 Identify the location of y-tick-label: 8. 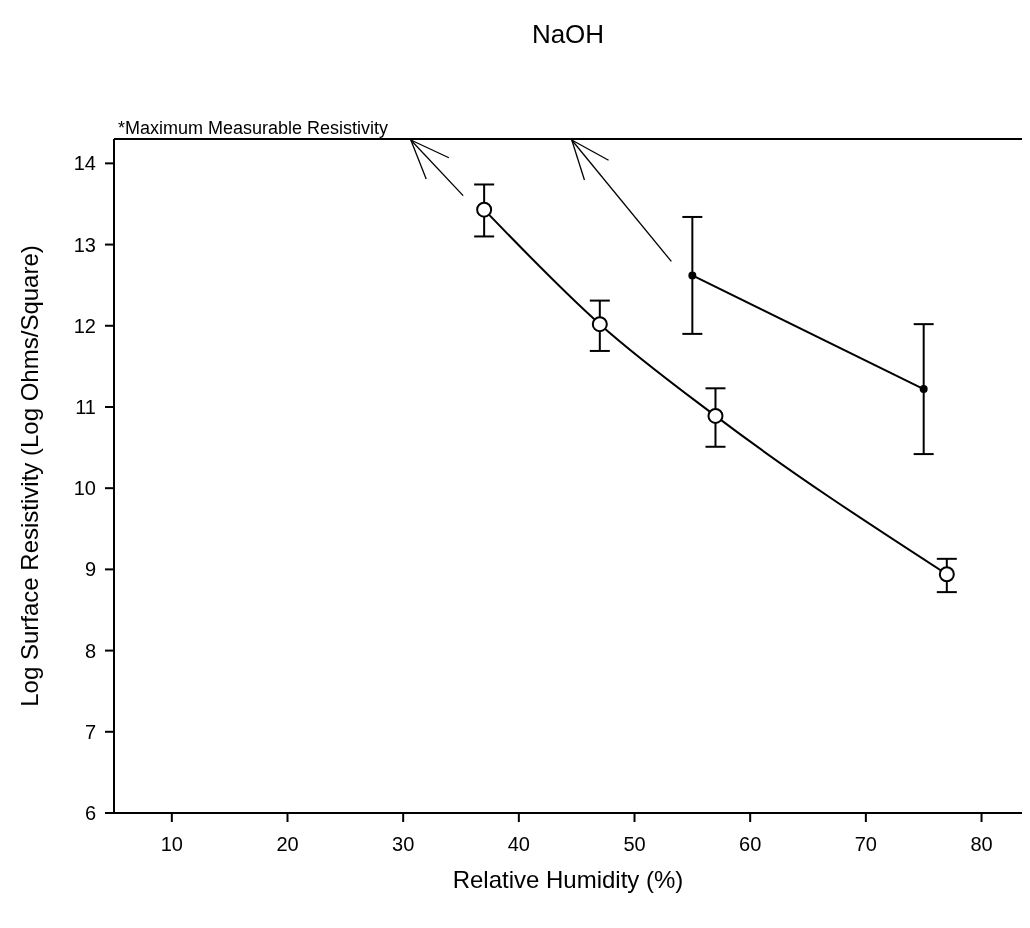
(90, 650).